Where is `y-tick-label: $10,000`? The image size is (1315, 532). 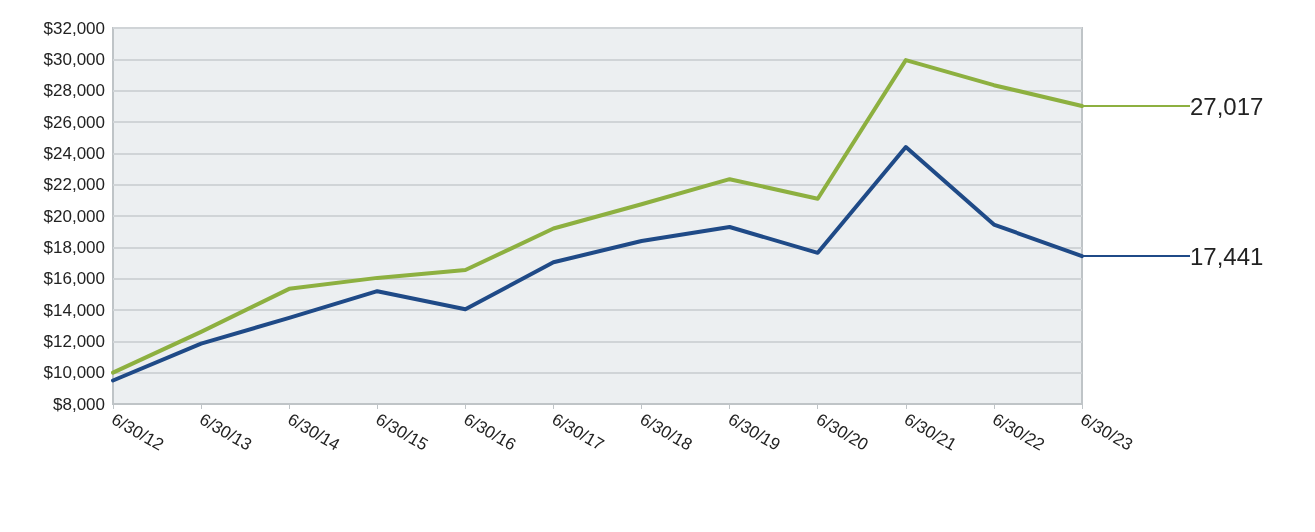
y-tick-label: $10,000 is located at coordinates (74, 373).